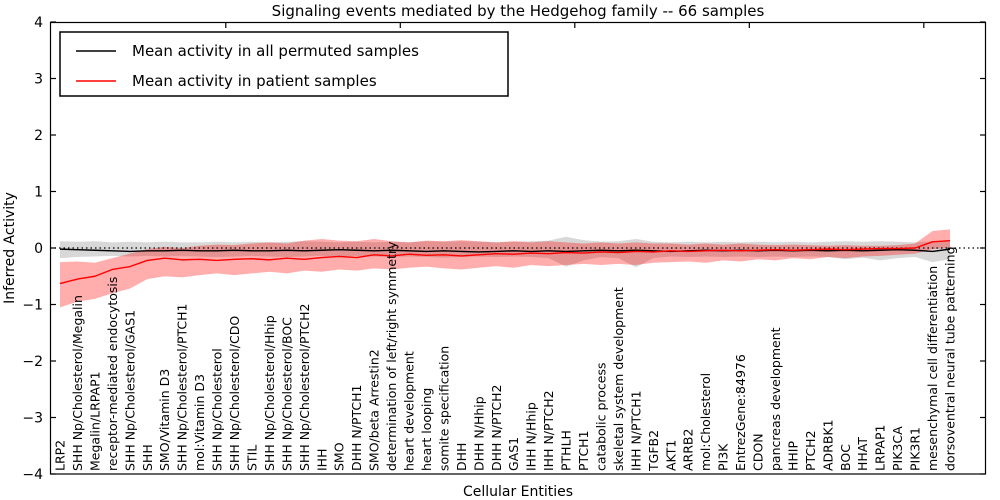 This screenshot has height=500, width=1000. What do you see at coordinates (234, 393) in the screenshot?
I see `x-category-label: SHH Np/Cholesterol/CDO` at bounding box center [234, 393].